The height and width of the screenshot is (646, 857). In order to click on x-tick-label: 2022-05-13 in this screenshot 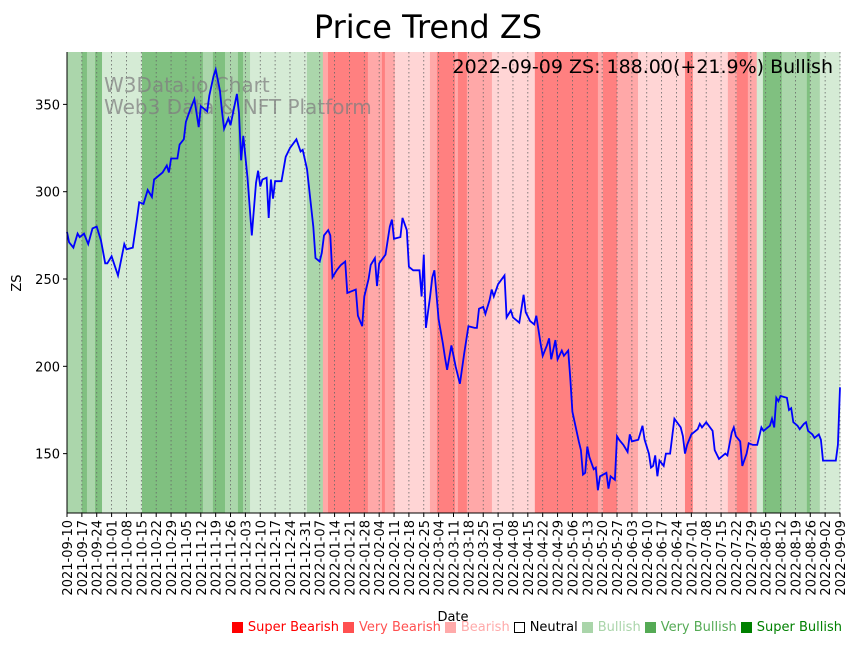, I will do `click(588, 558)`.